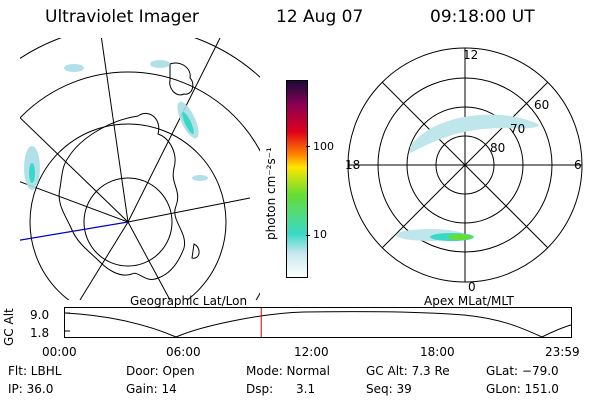  What do you see at coordinates (578, 165) in the screenshot?
I see `mlt-label-6: 6` at bounding box center [578, 165].